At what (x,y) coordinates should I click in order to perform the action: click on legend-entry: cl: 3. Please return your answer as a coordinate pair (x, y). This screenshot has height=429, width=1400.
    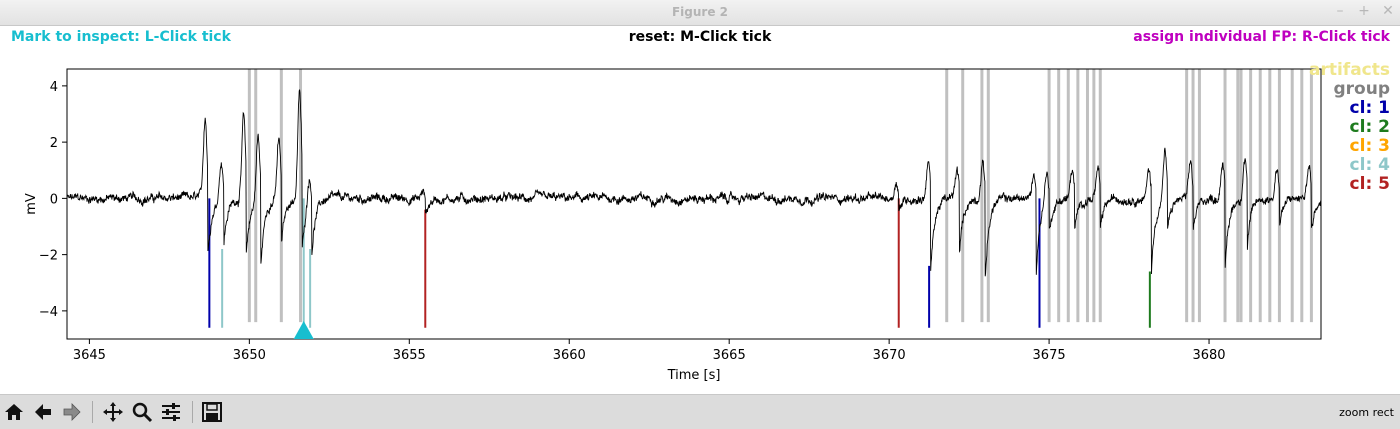
    Looking at the image, I should click on (1370, 146).